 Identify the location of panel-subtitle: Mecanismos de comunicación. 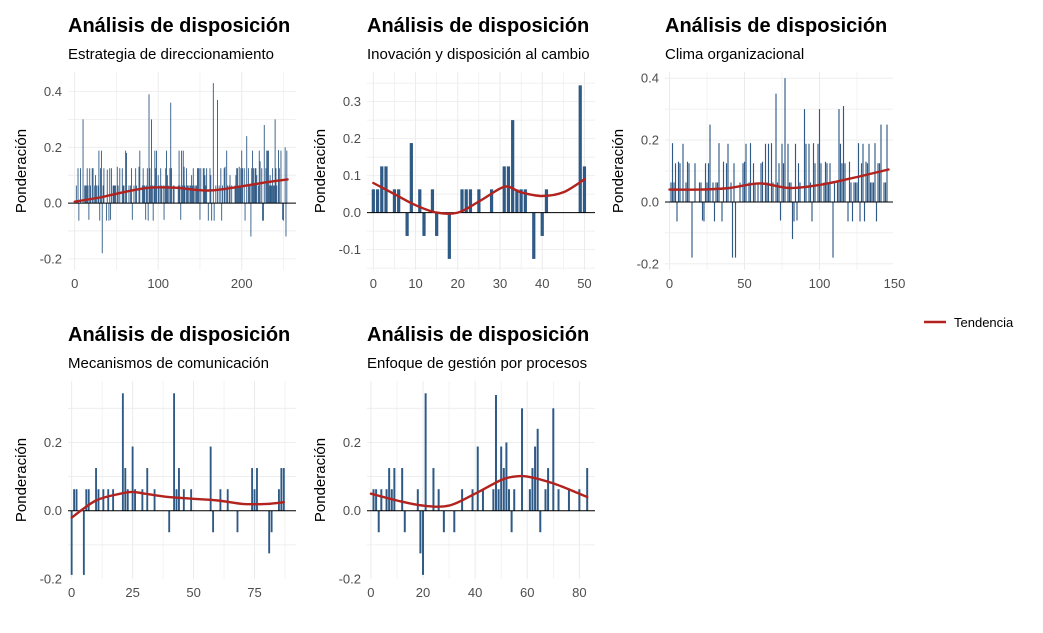
(168, 363).